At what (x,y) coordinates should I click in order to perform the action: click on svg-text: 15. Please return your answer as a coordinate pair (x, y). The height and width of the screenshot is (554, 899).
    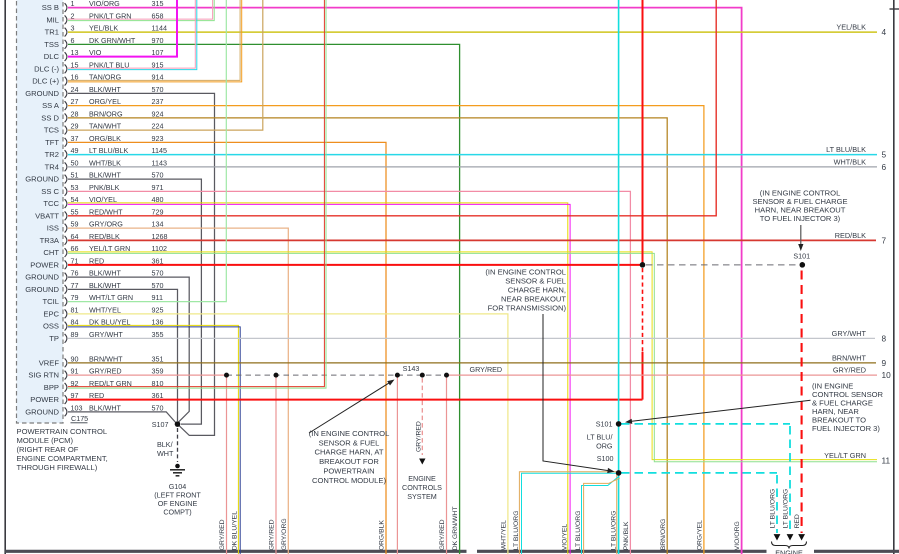
    Looking at the image, I should click on (75, 64).